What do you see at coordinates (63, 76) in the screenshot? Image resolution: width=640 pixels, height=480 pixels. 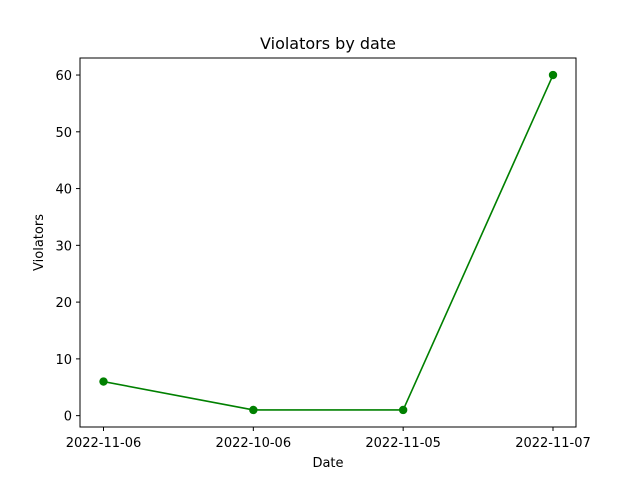 I see `y-tick-label: 60` at bounding box center [63, 76].